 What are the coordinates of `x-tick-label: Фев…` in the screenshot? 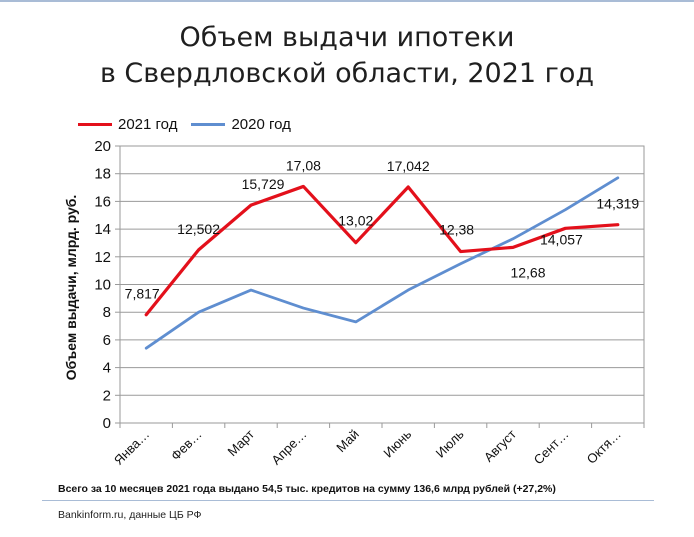 It's located at (186, 445).